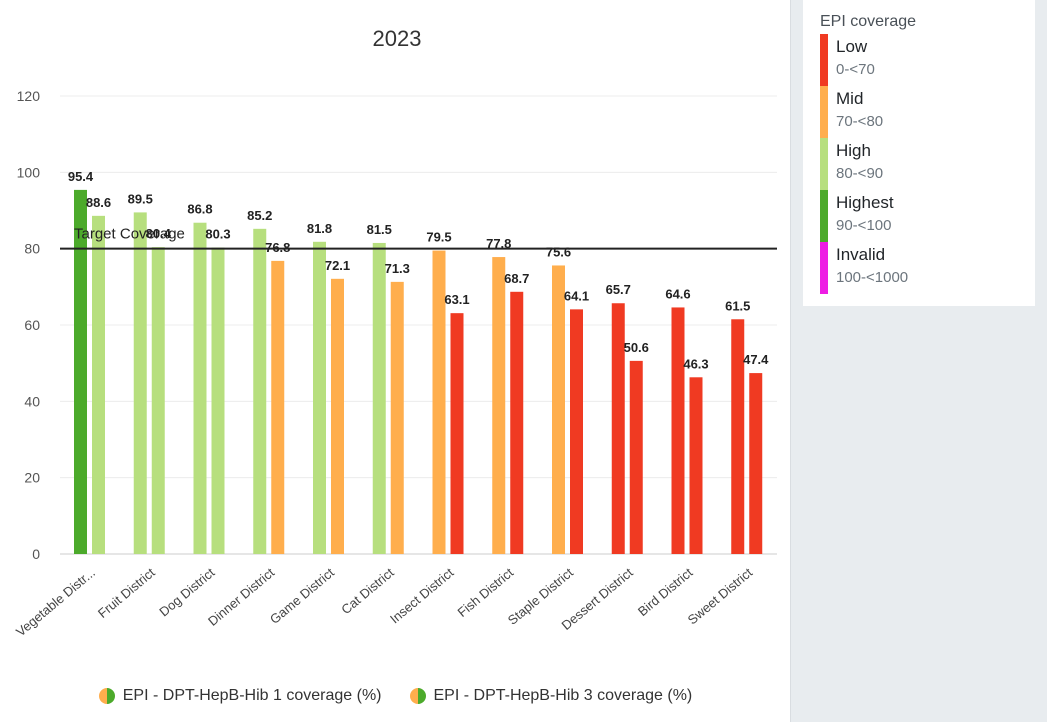 The image size is (1047, 722). What do you see at coordinates (860, 173) in the screenshot?
I see `legend-item-range: 80-<90` at bounding box center [860, 173].